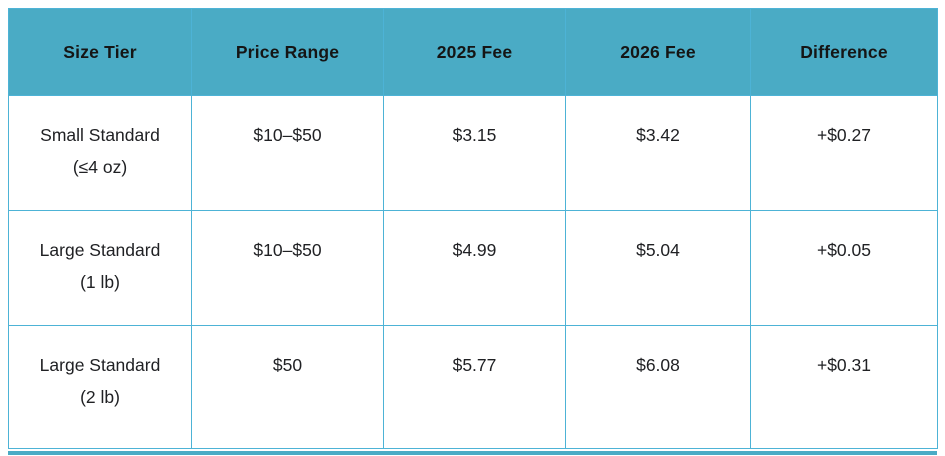 The image size is (945, 456). I want to click on column-header-2025-fee: 2025 Fee, so click(474, 52).